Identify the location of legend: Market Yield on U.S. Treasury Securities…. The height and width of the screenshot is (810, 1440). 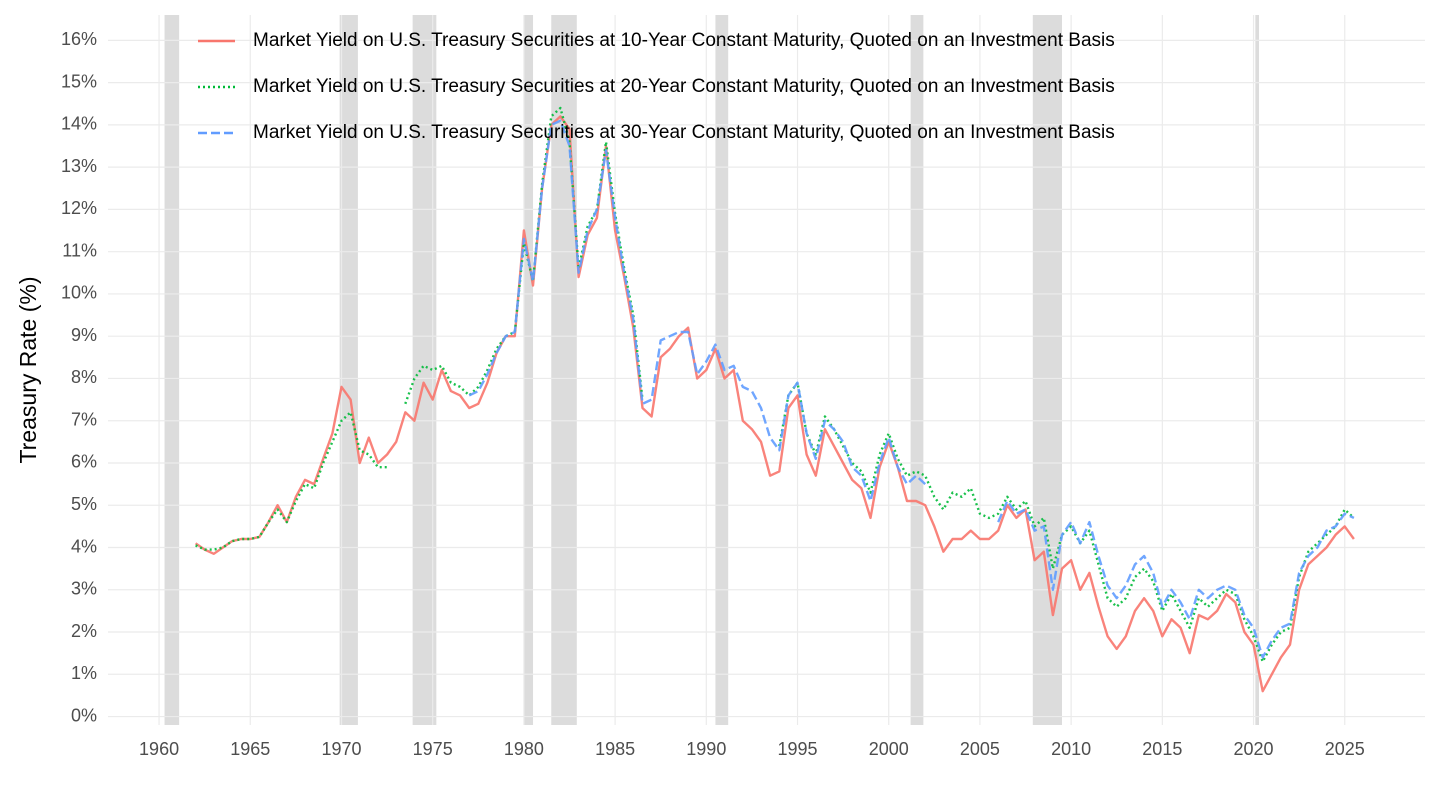
(656, 86).